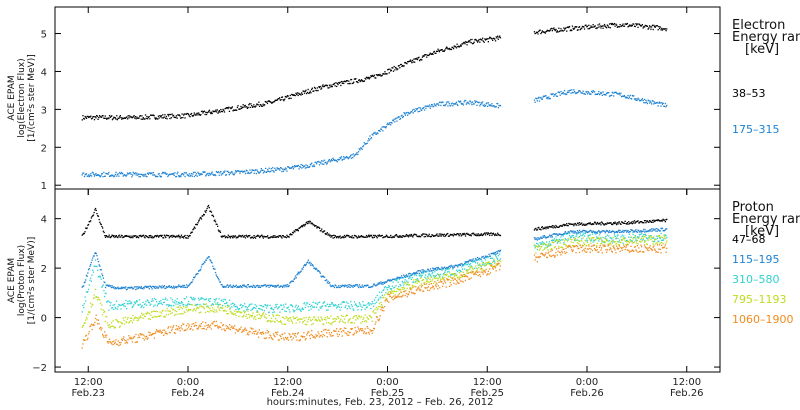  Describe the element at coordinates (44, 148) in the screenshot. I see `y-tick-label: 2` at that location.